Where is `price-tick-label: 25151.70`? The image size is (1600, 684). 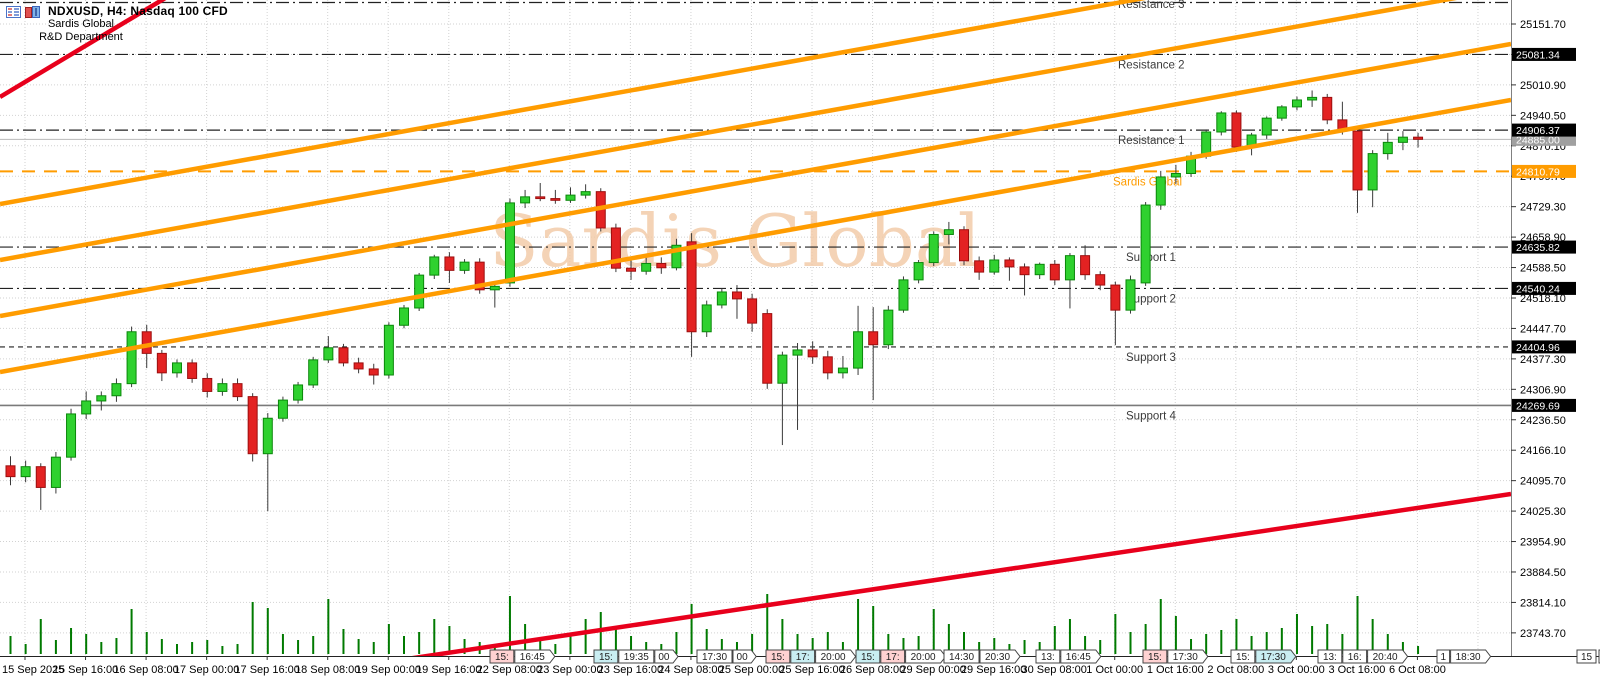
price-tick-label: 25151.70 is located at coordinates (1543, 25).